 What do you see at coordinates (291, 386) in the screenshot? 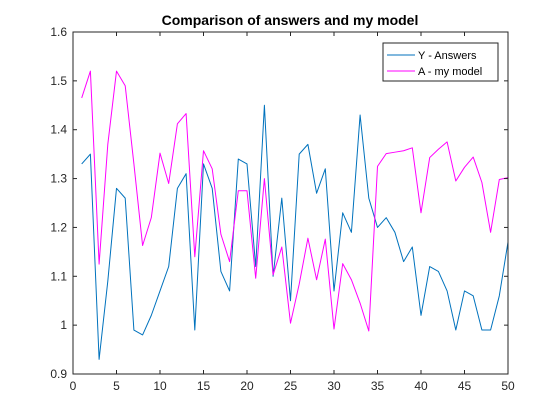
I see `x-tick-label: 25` at bounding box center [291, 386].